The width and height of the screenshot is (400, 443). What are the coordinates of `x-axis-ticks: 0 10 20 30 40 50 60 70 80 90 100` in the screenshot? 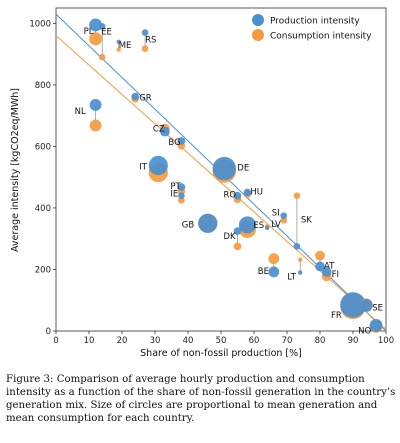 It's located at (223, 338).